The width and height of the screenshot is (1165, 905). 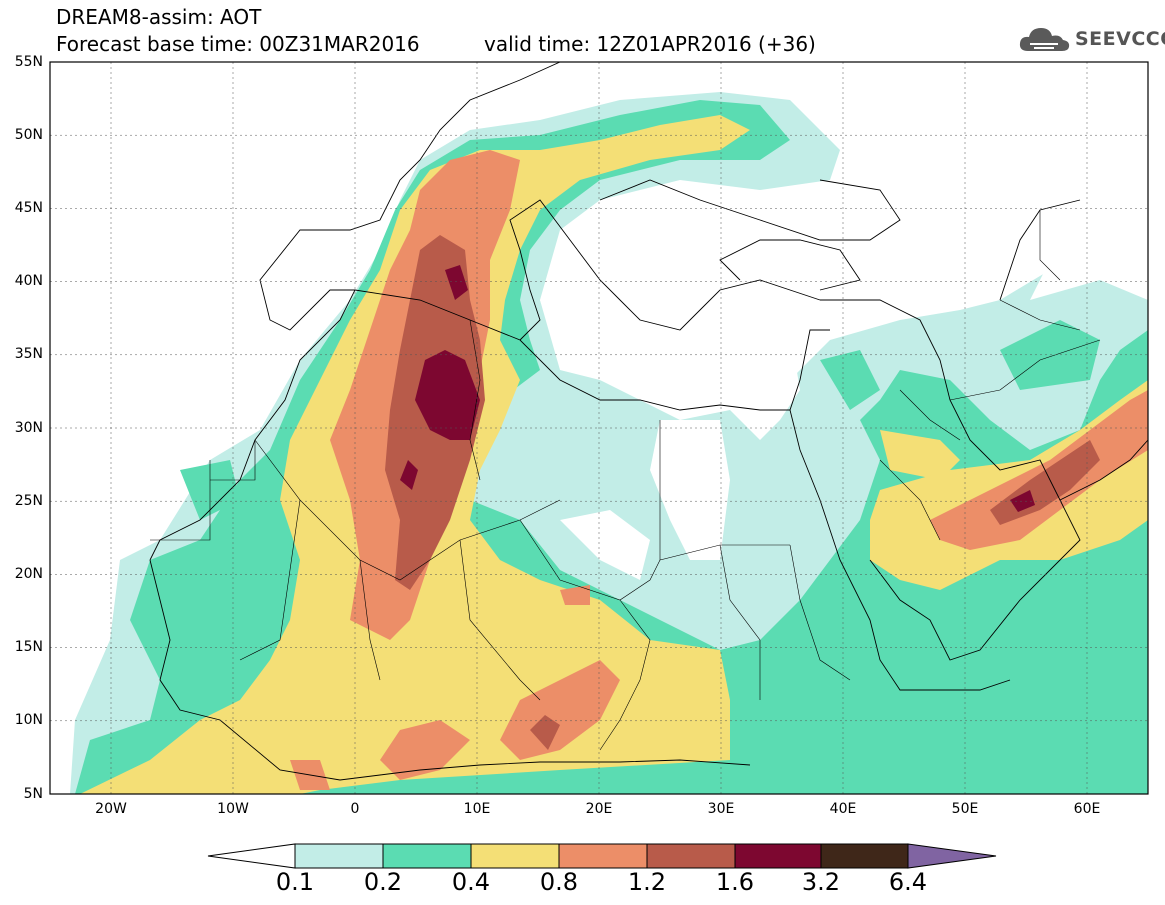 I want to click on forecast-base-time: Forecast base time: 00Z31MAR2016, so click(x=238, y=44).